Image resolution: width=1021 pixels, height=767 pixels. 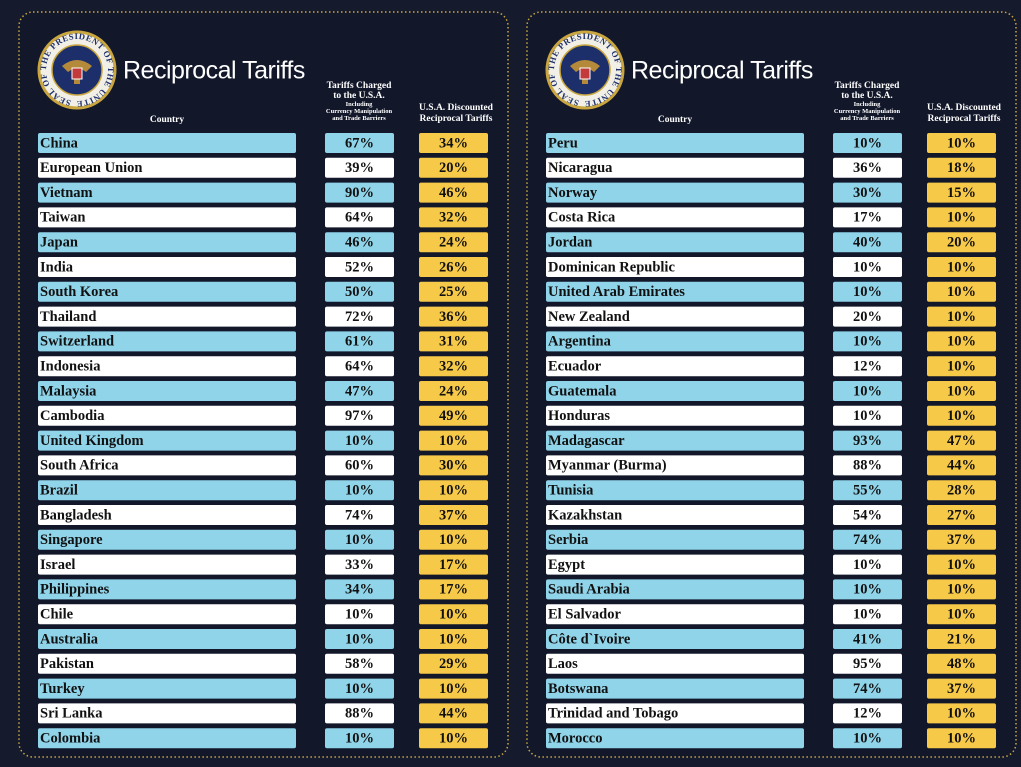 What do you see at coordinates (263, 688) in the screenshot?
I see `table-row: Turkey 10% 10%` at bounding box center [263, 688].